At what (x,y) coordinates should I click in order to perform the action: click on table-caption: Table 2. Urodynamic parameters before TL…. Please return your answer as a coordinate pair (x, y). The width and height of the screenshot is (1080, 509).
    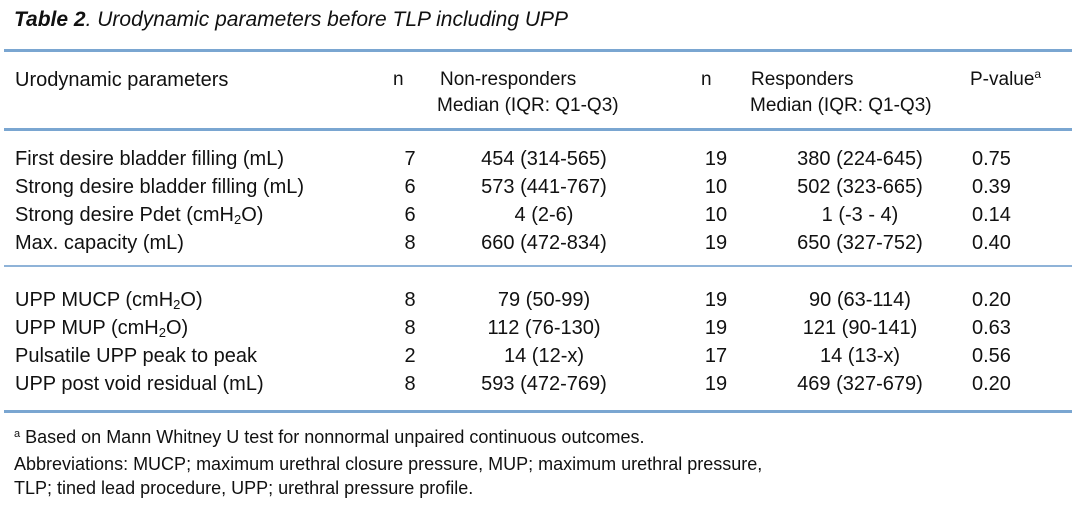
    Looking at the image, I should click on (291, 20).